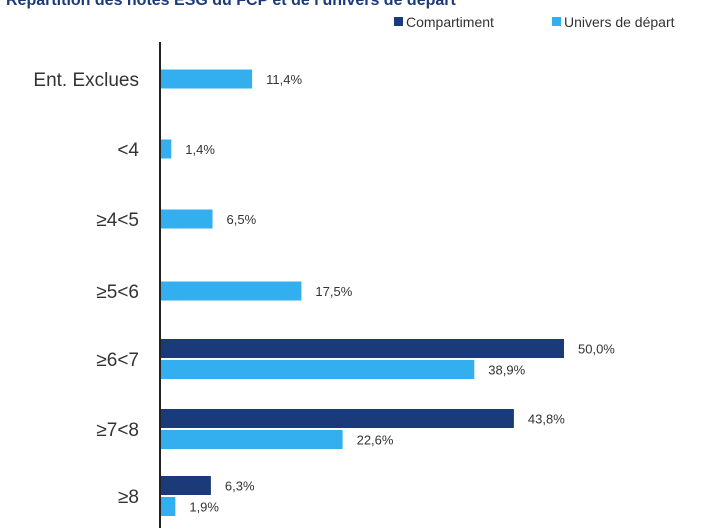  What do you see at coordinates (596, 349) in the screenshot?
I see `data-label: 50,0%` at bounding box center [596, 349].